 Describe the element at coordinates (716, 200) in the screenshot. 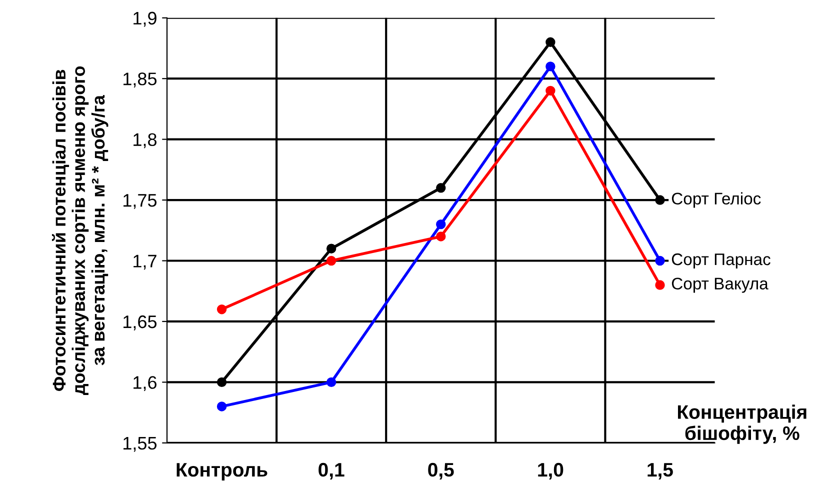

I see `series-label: Сорт Геліос` at that location.